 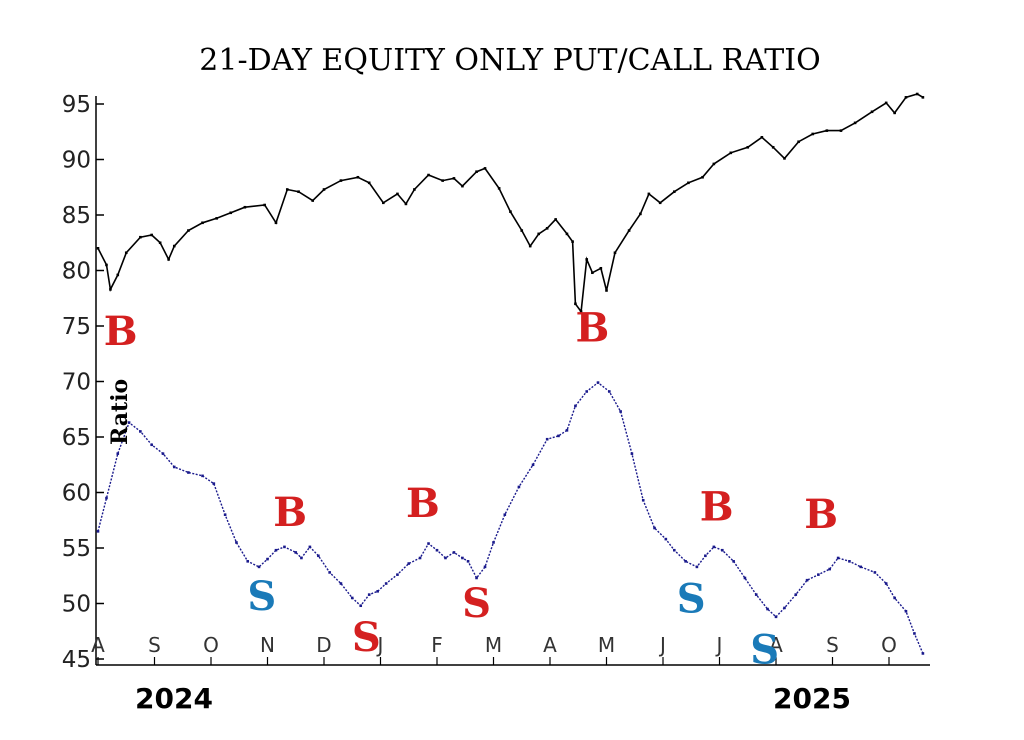 I want to click on y-tick-label: 90, so click(x=76, y=161).